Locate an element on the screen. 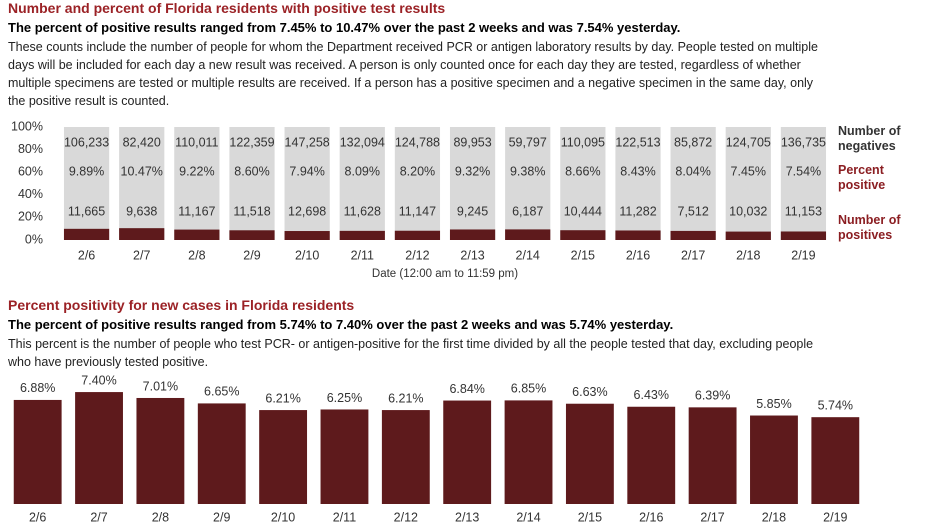 This screenshot has width=932, height=524. y-tick-label: 100% is located at coordinates (27, 126).